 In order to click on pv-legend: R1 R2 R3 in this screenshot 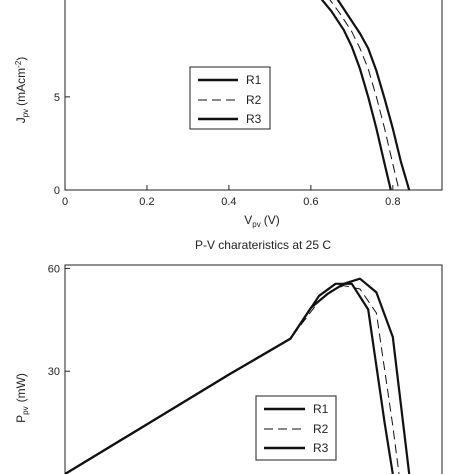, I will do `click(296, 428)`.